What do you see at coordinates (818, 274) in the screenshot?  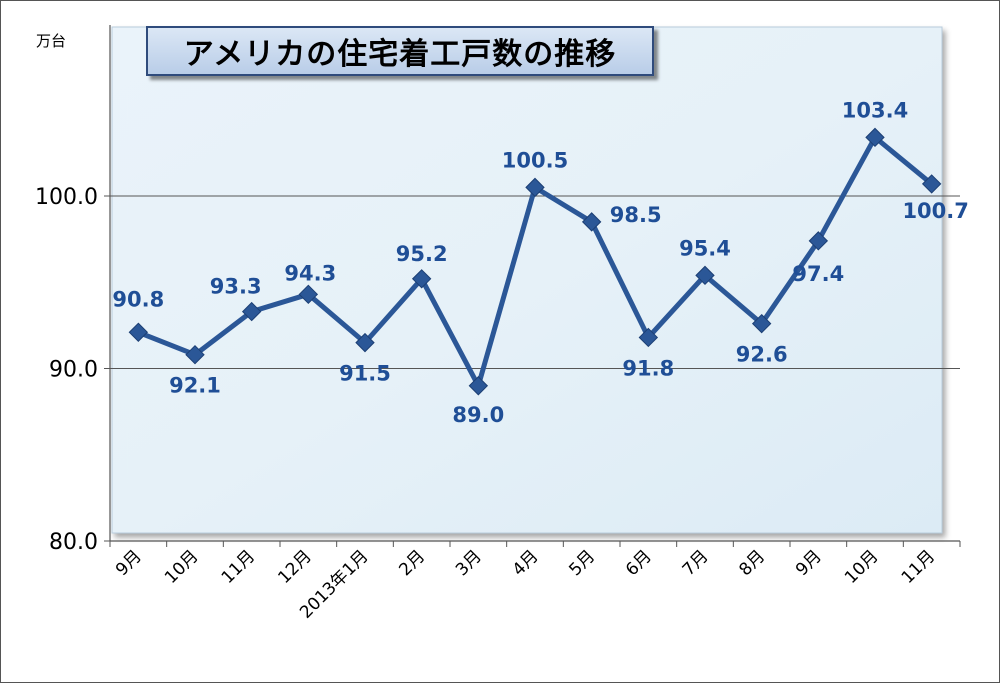 I see `data-label: 97.4` at bounding box center [818, 274].